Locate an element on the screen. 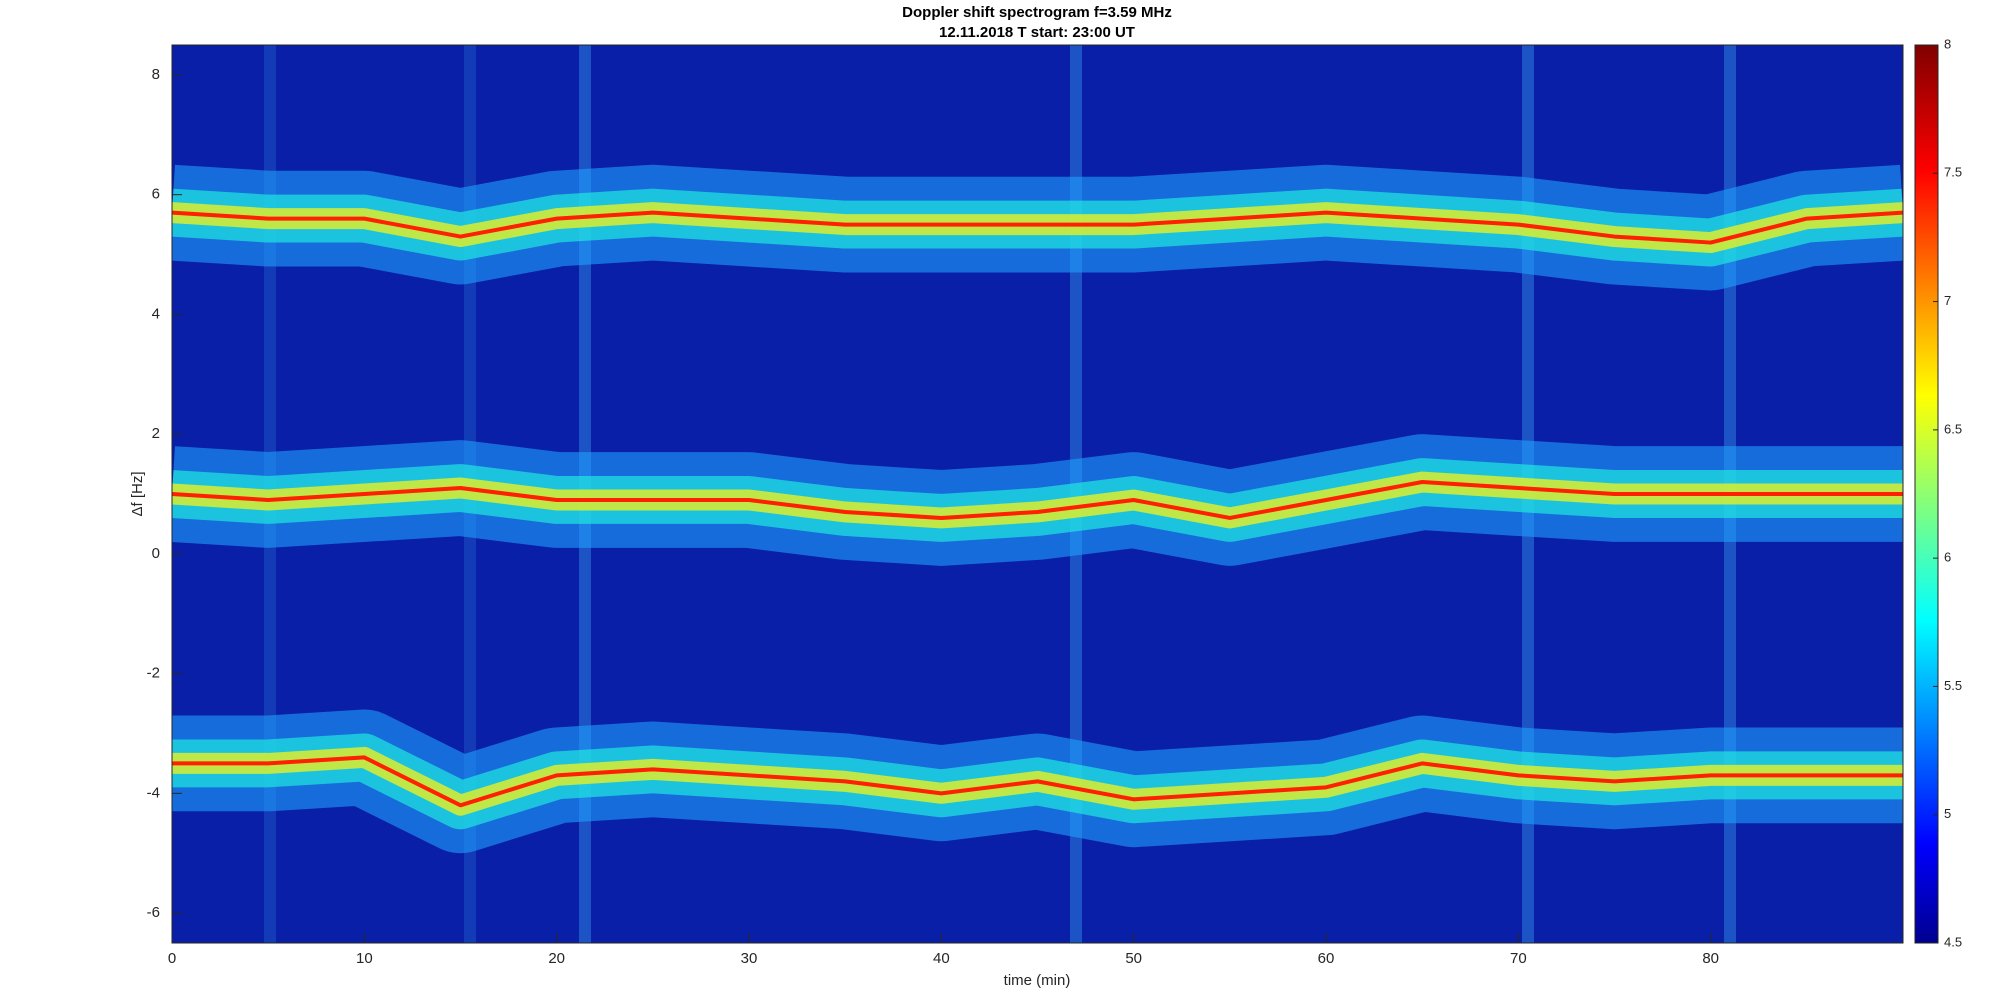 This screenshot has width=2000, height=1003. y-axis-label: Δf [Hz] is located at coordinates (137, 493).